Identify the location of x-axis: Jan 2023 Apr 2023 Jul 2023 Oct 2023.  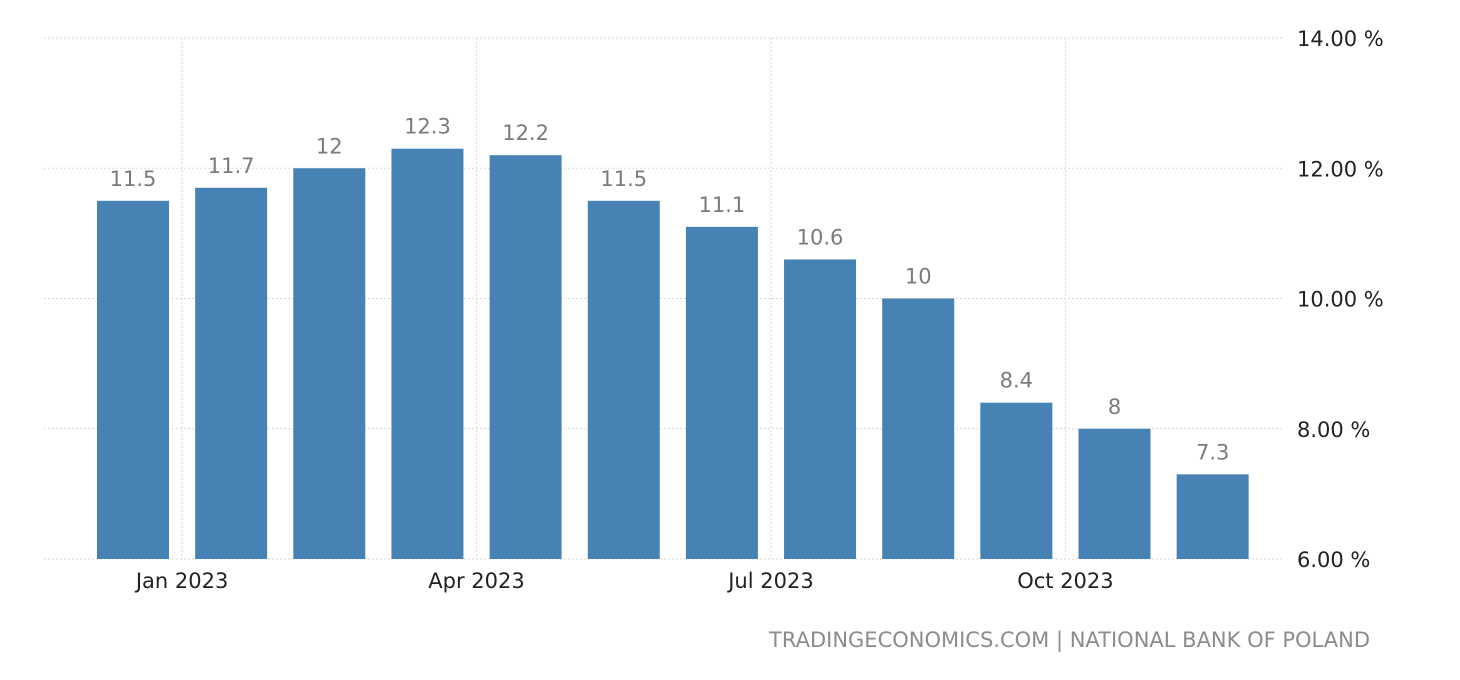
(624, 581).